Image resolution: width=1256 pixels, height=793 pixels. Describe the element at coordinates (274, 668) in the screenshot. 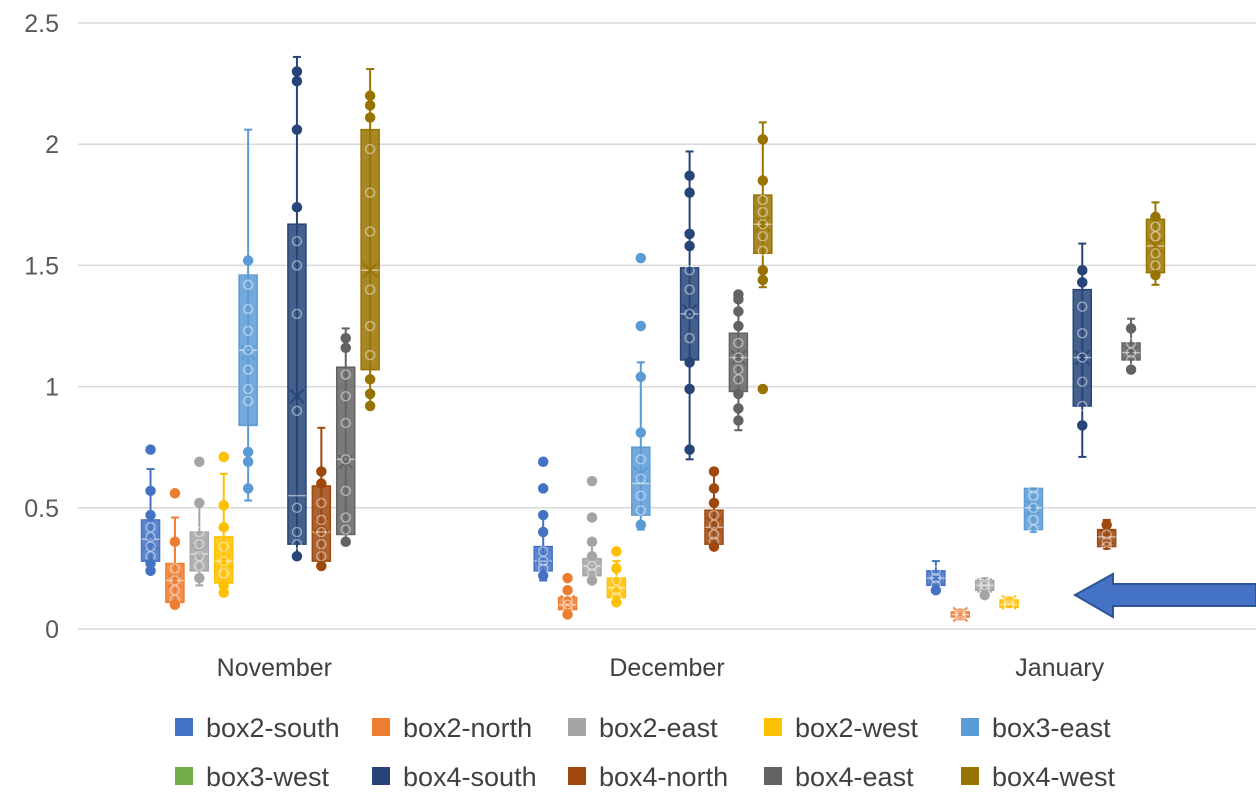

I see `x-category-label: November` at that location.